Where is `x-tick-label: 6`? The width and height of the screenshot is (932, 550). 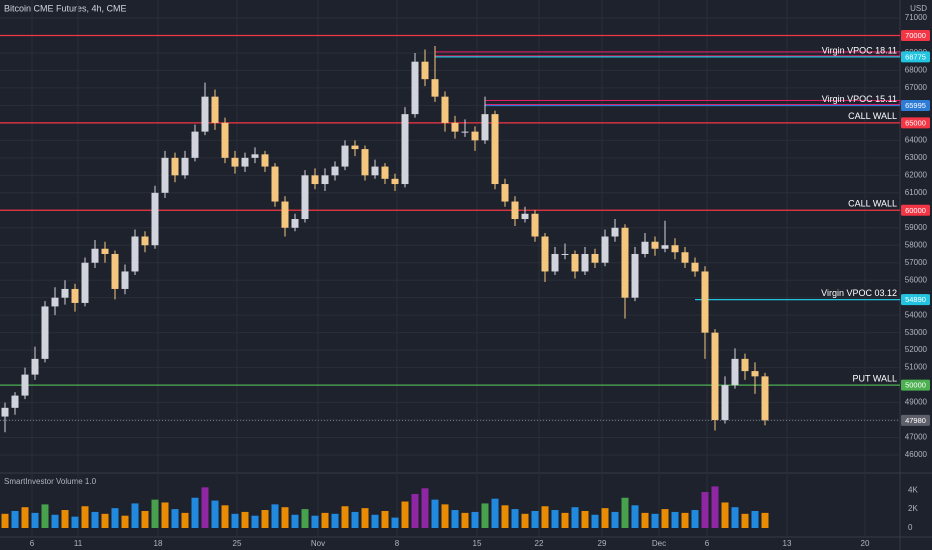
x-tick-label: 6 is located at coordinates (32, 543).